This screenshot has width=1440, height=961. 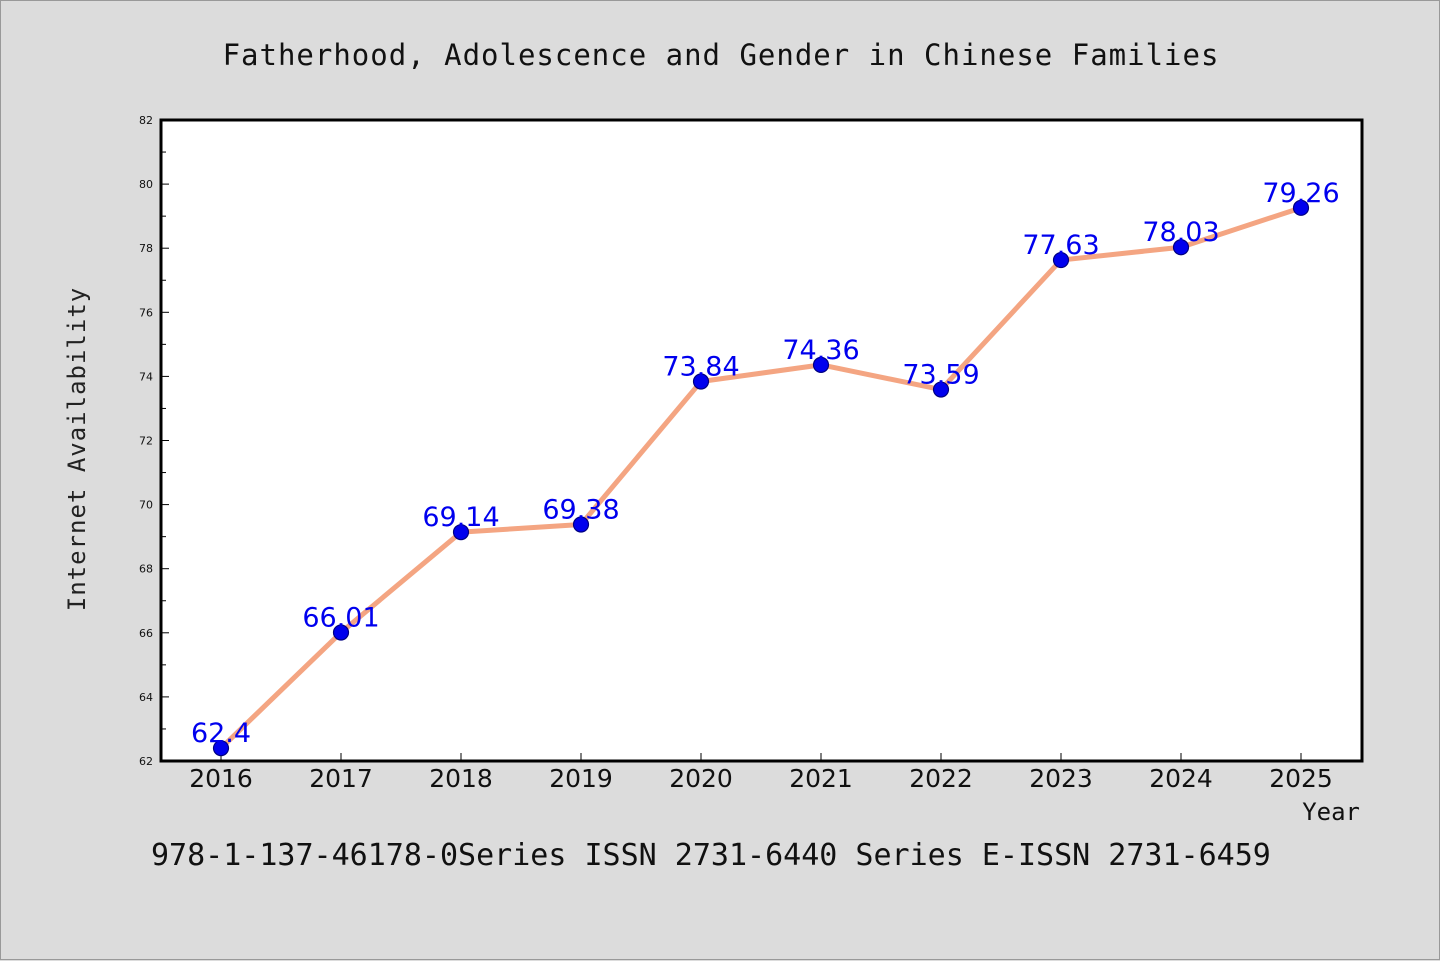 What do you see at coordinates (1331, 812) in the screenshot?
I see `x-axis-label: Year` at bounding box center [1331, 812].